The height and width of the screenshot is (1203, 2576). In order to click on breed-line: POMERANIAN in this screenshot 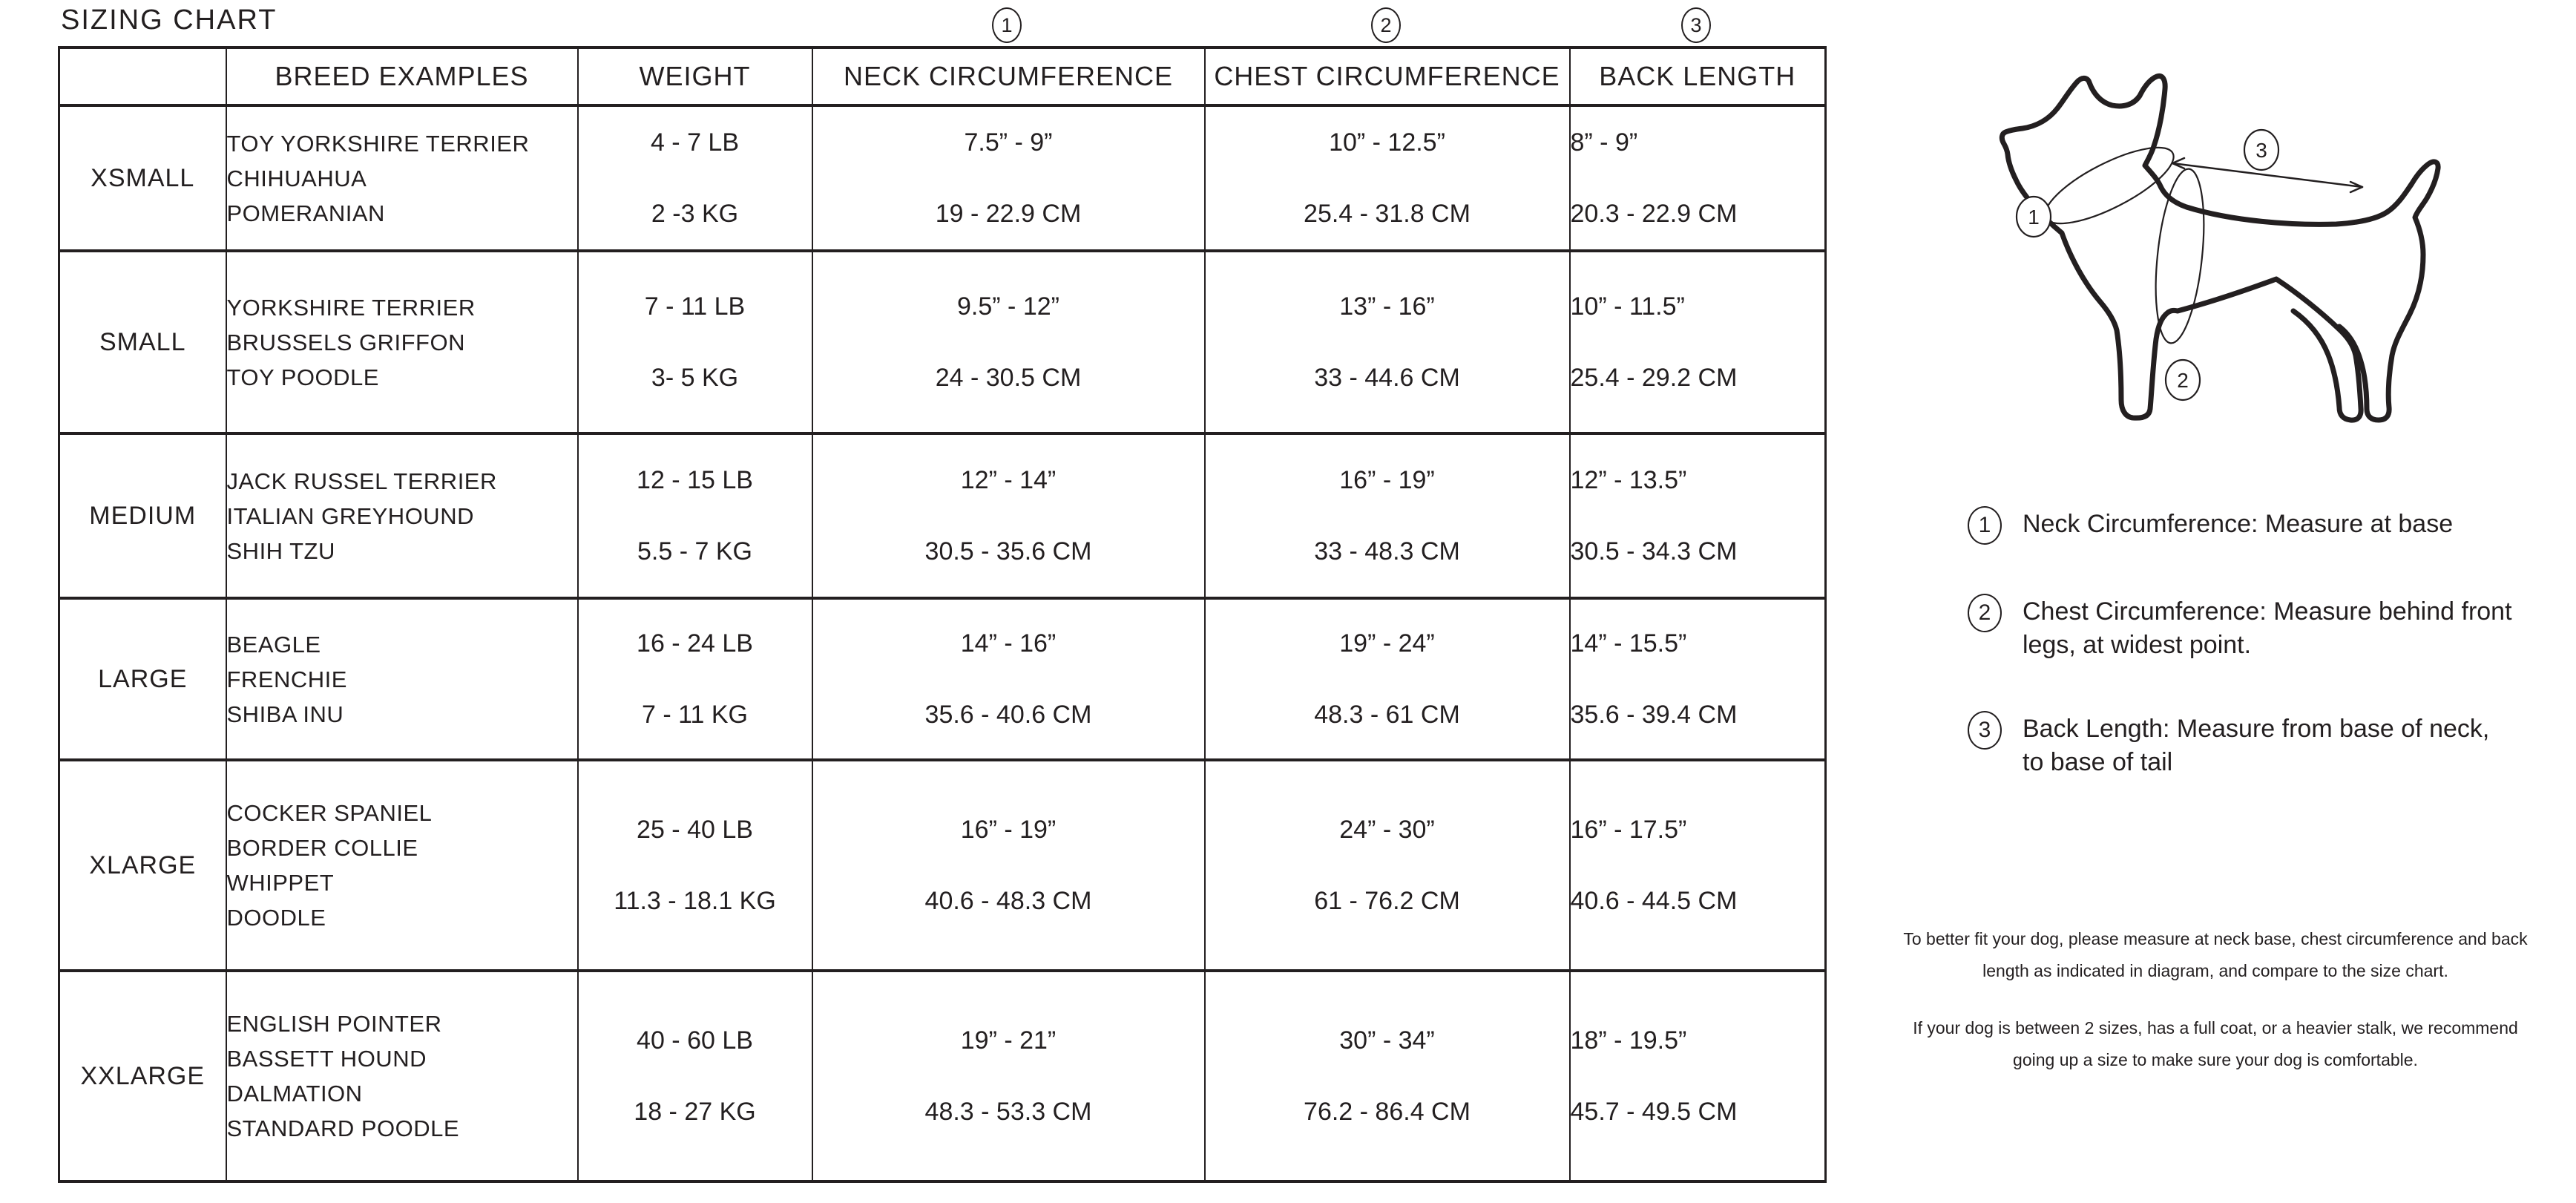, I will do `click(305, 213)`.